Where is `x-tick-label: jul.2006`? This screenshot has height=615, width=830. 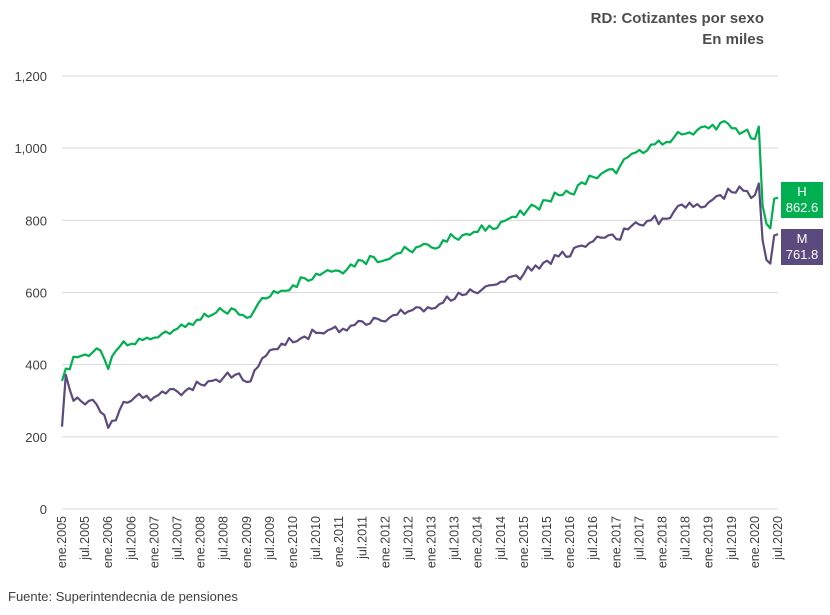
x-tick-label: jul.2006 is located at coordinates (131, 538).